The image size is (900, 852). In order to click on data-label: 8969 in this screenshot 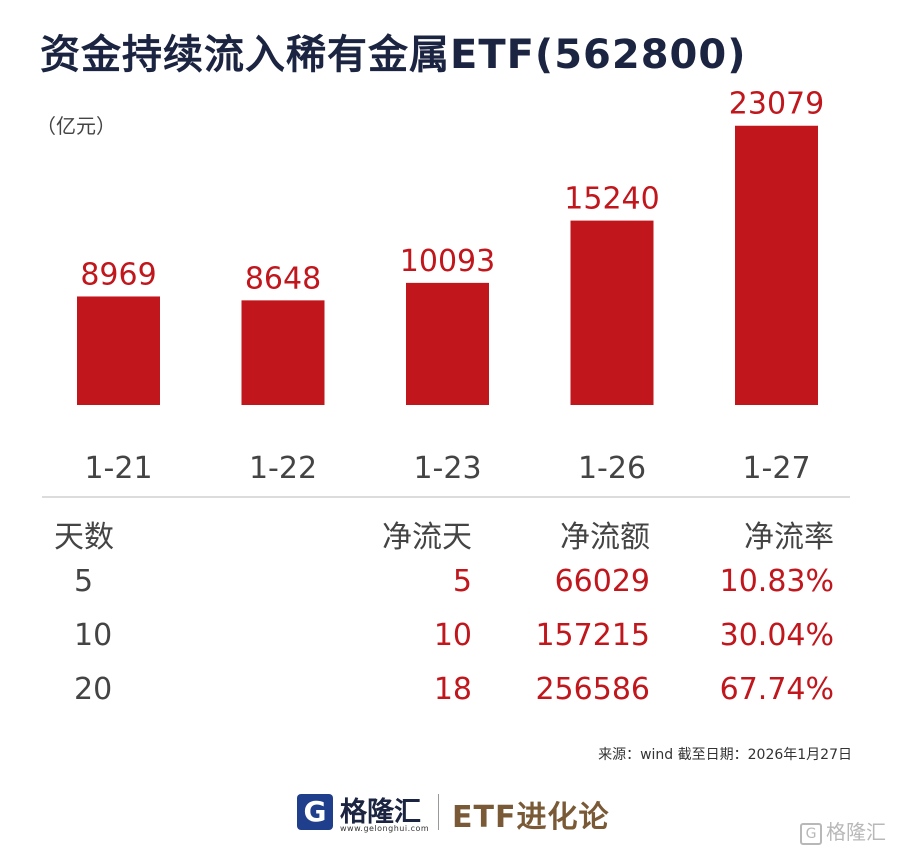, I will do `click(118, 274)`.